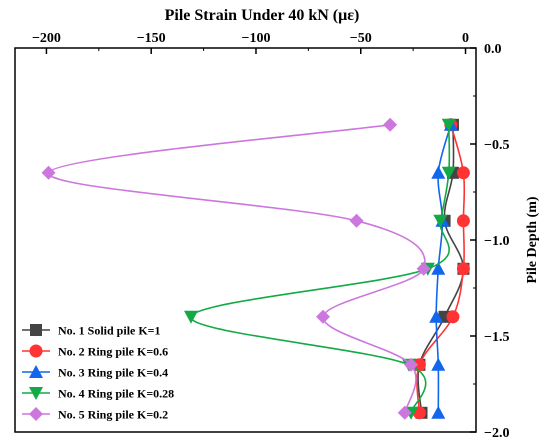 The width and height of the screenshot is (550, 444). I want to click on y-axis-label: Pile Depth (m), so click(532, 239).